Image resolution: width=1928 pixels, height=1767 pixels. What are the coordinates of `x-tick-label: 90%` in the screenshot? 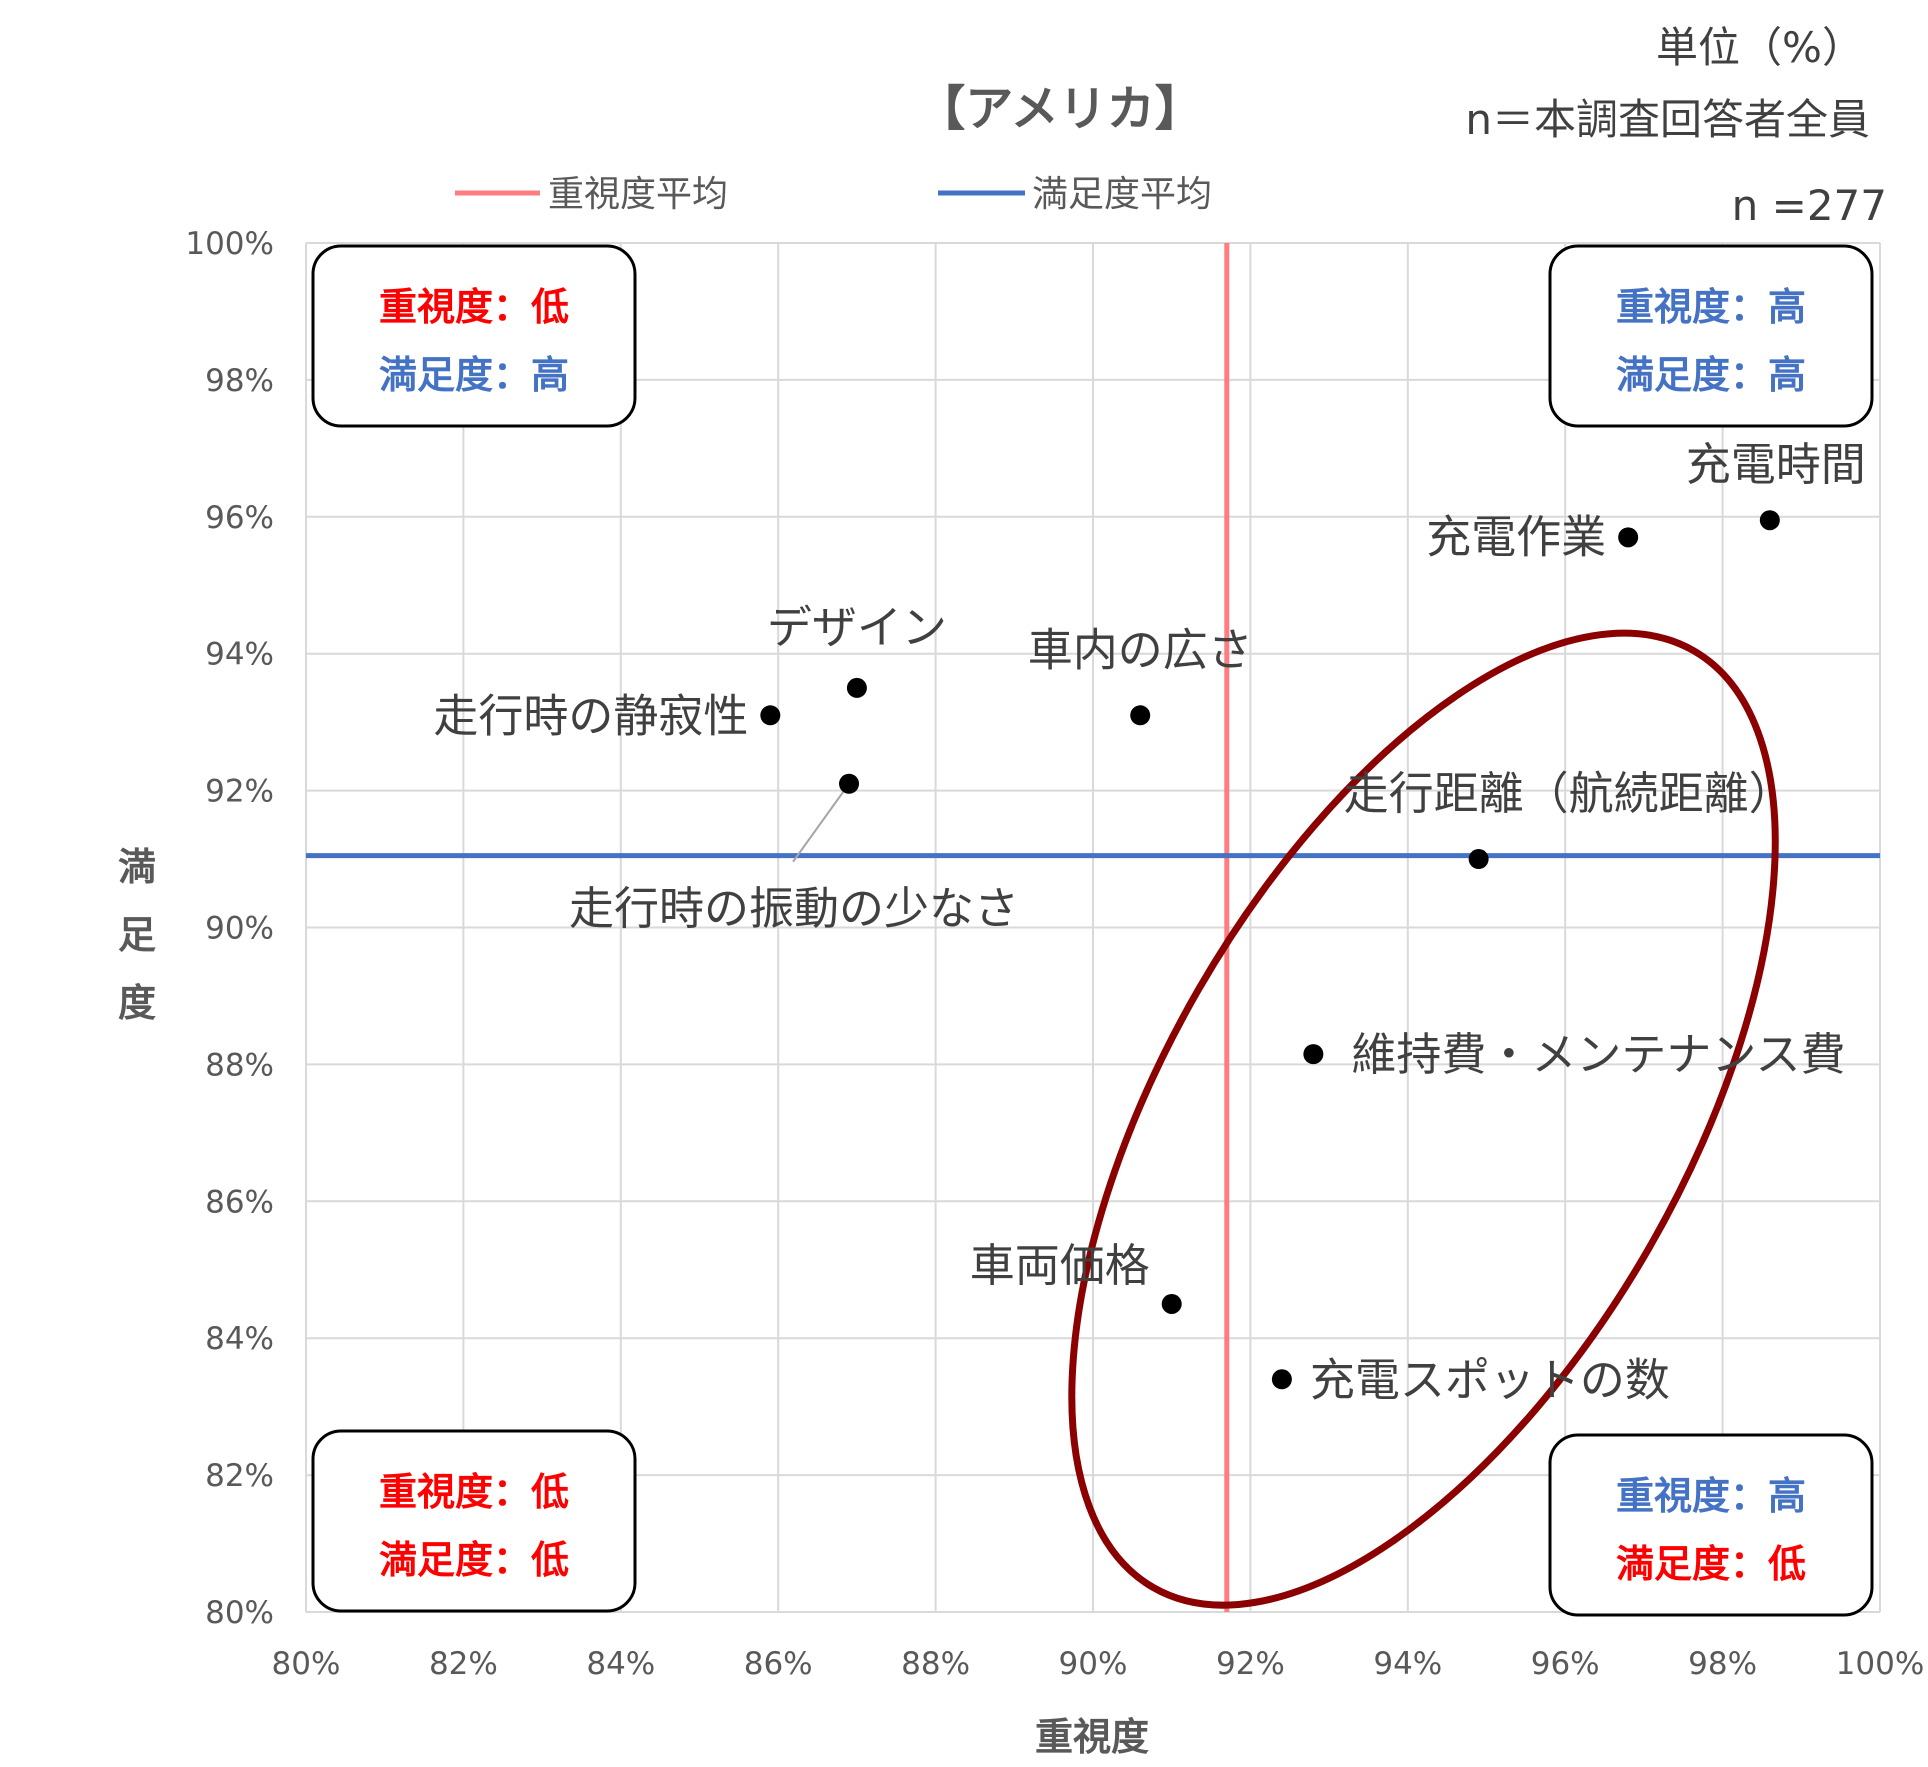 It's located at (1093, 1664).